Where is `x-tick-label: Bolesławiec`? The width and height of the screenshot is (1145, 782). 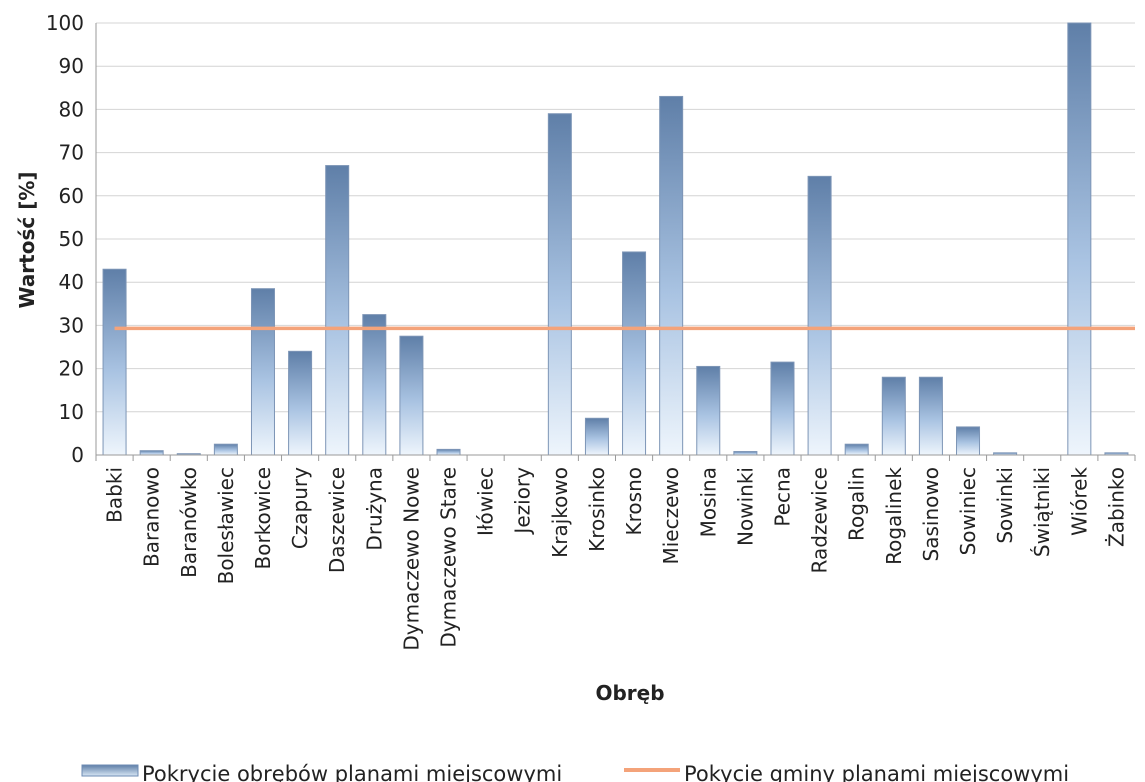
x-tick-label: Bolesławiec is located at coordinates (226, 525).